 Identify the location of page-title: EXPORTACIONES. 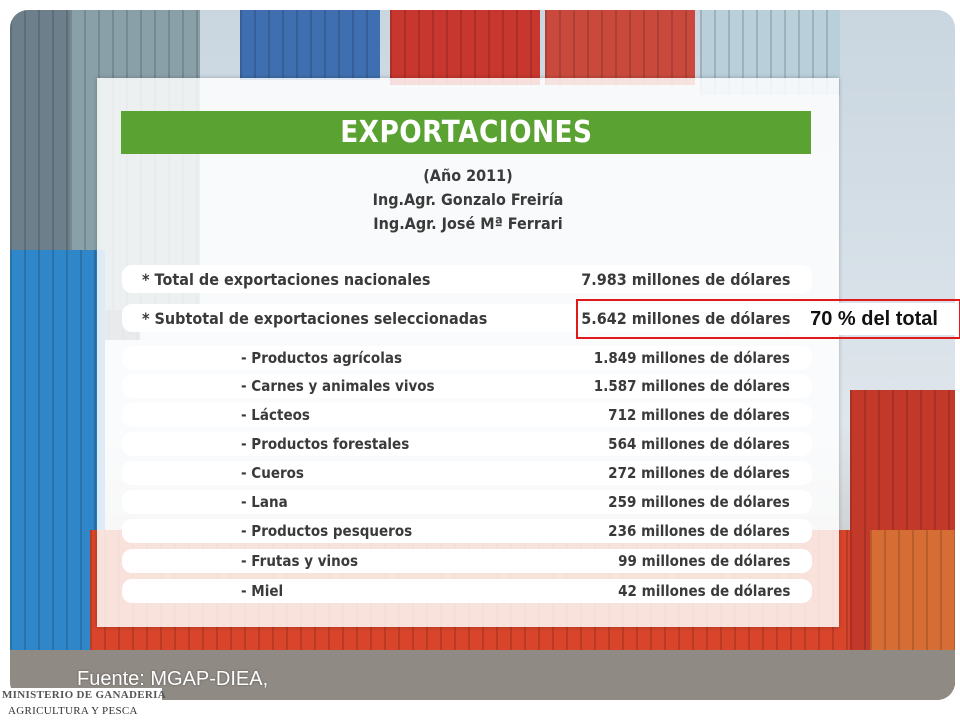
(466, 132).